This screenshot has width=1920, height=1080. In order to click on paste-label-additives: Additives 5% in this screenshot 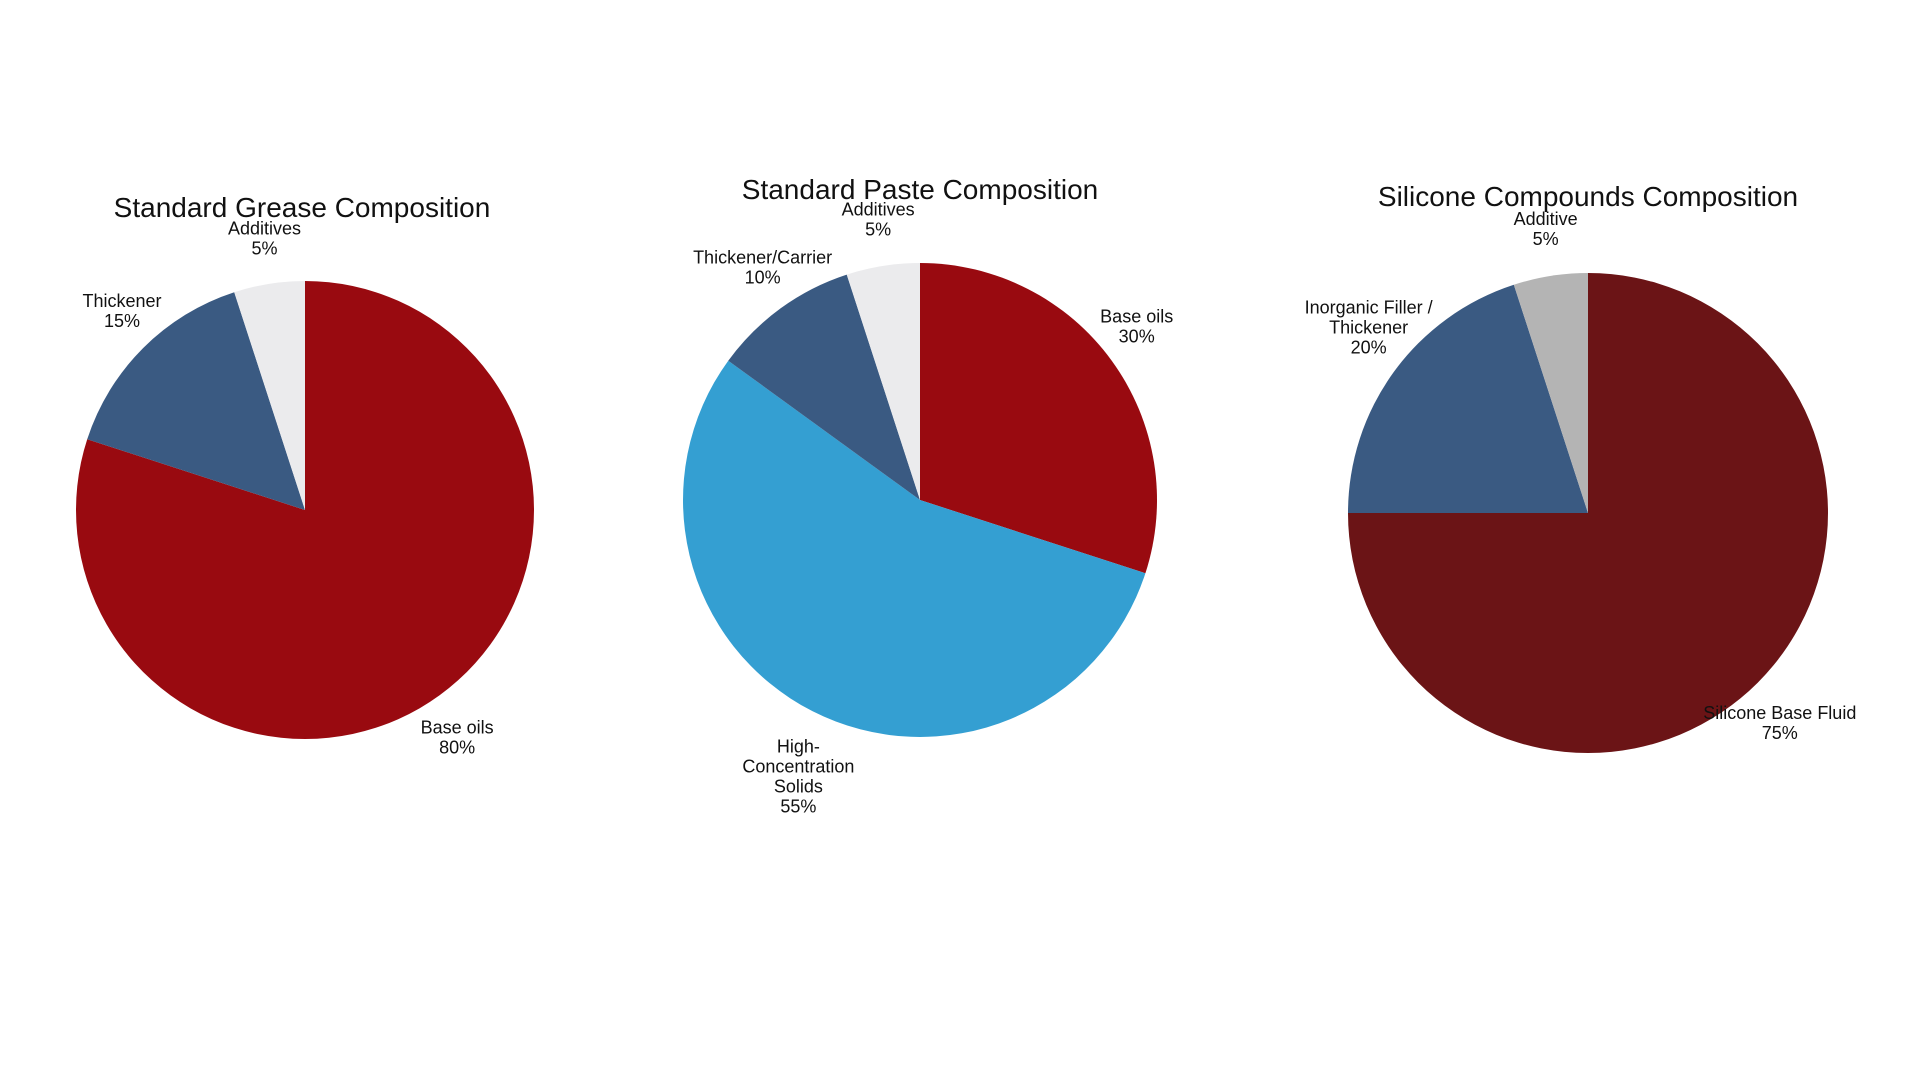, I will do `click(878, 220)`.